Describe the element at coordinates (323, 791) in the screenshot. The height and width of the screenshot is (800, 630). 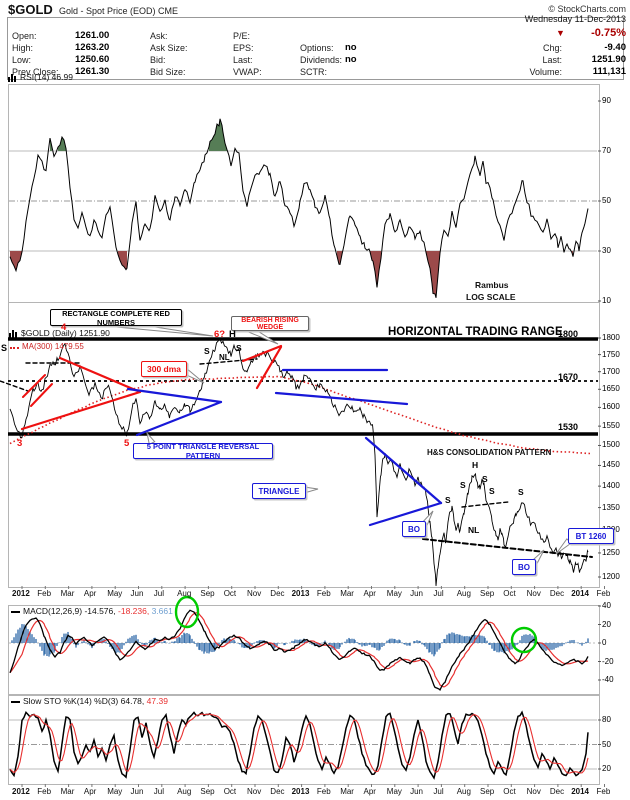
I see `date-label-bottom: Feb` at that location.